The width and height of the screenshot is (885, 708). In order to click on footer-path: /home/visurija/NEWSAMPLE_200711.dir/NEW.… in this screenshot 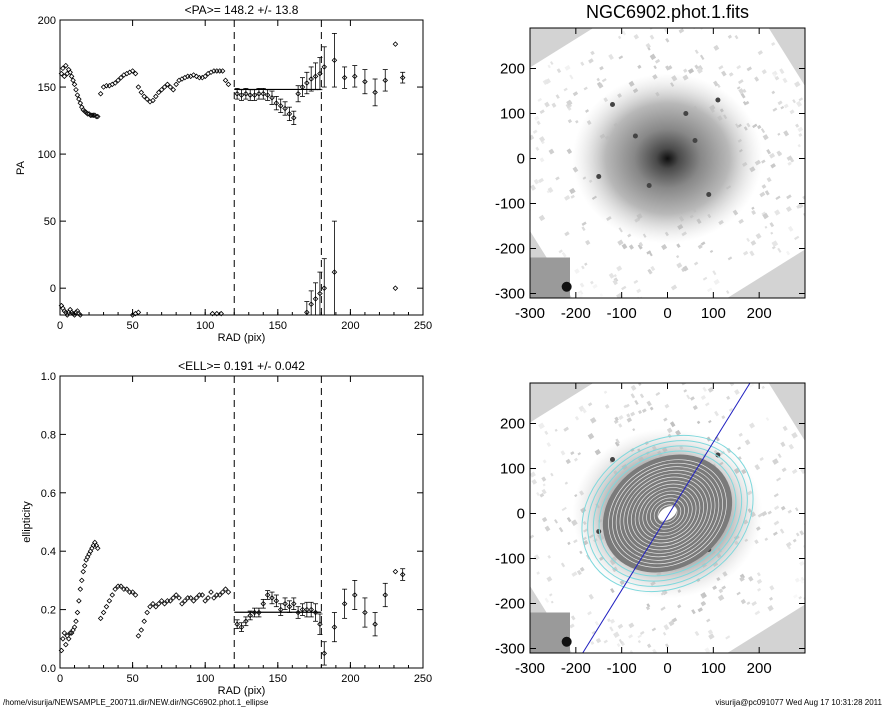, I will do `click(136, 702)`.